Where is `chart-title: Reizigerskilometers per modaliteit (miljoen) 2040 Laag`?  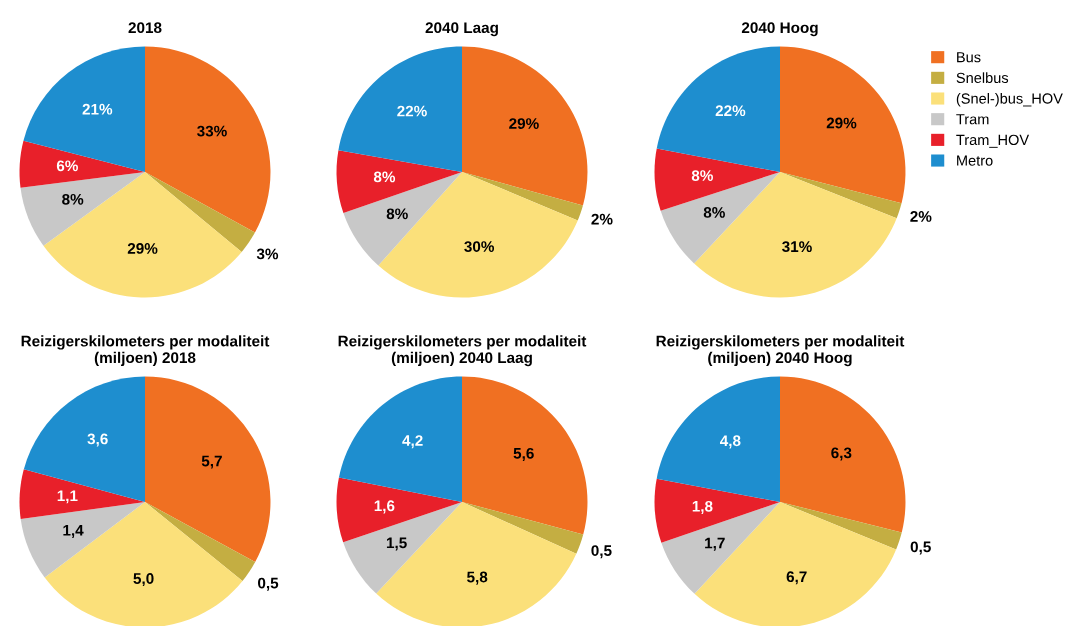
chart-title: Reizigerskilometers per modaliteit (miljoen) 2040 Laag is located at coordinates (462, 351).